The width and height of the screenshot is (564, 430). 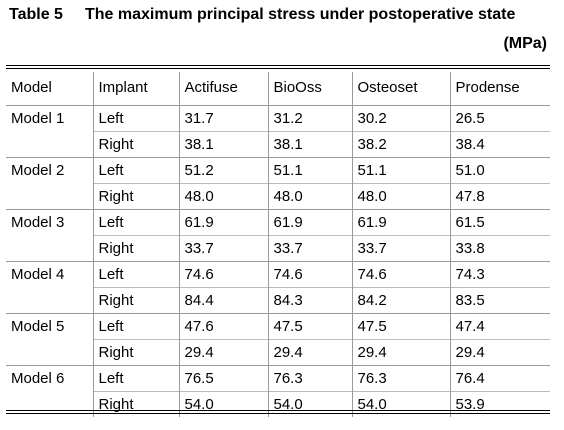 I want to click on value-cell: 74.3, so click(x=499, y=274).